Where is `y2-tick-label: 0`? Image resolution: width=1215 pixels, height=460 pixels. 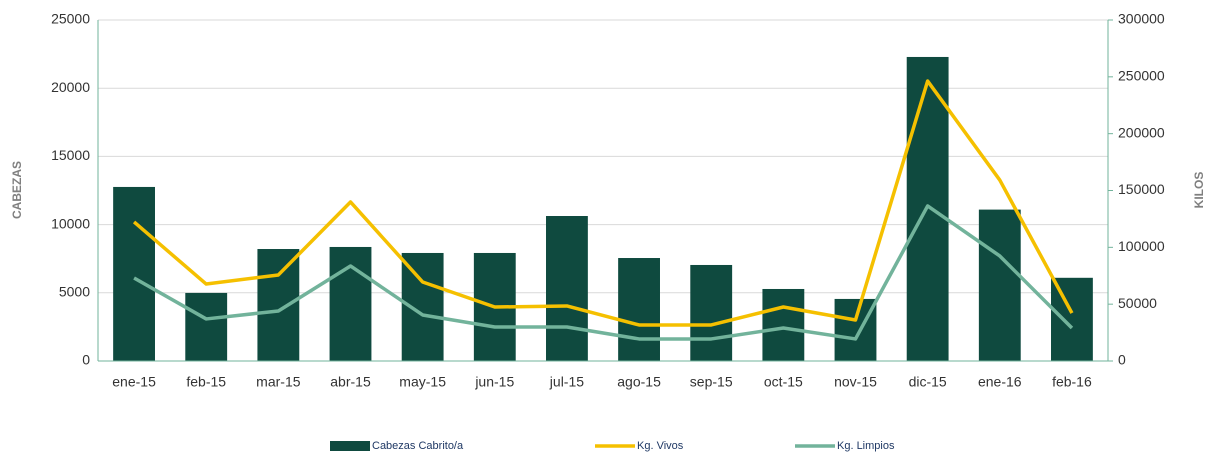
y2-tick-label: 0 is located at coordinates (1122, 360).